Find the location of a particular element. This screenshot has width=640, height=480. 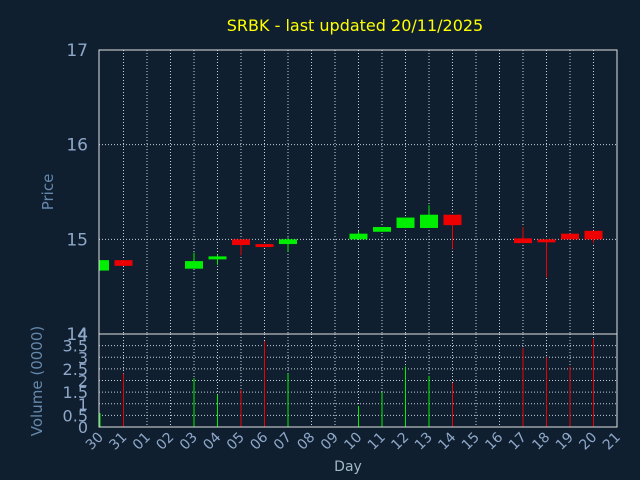

price-axis-label: Price is located at coordinates (48, 192).